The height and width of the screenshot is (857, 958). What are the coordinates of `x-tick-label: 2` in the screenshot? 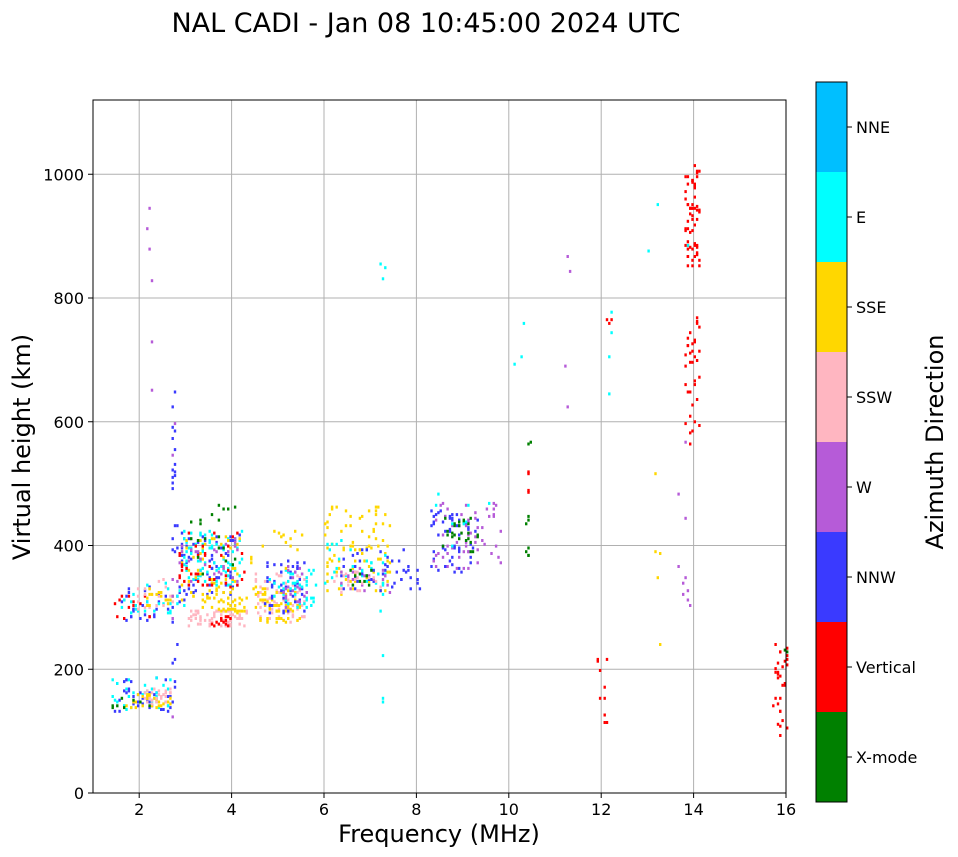 It's located at (139, 809).